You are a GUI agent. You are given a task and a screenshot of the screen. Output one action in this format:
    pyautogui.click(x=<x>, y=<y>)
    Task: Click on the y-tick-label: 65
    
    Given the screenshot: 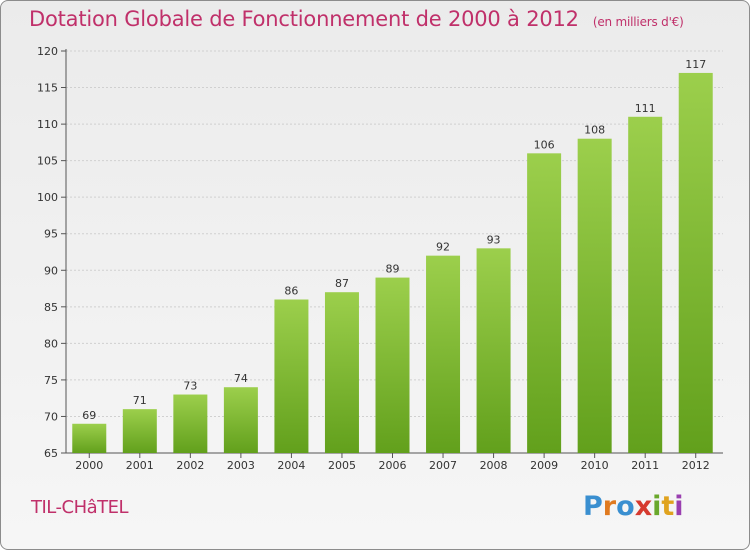 What is the action you would take?
    pyautogui.click(x=51, y=453)
    